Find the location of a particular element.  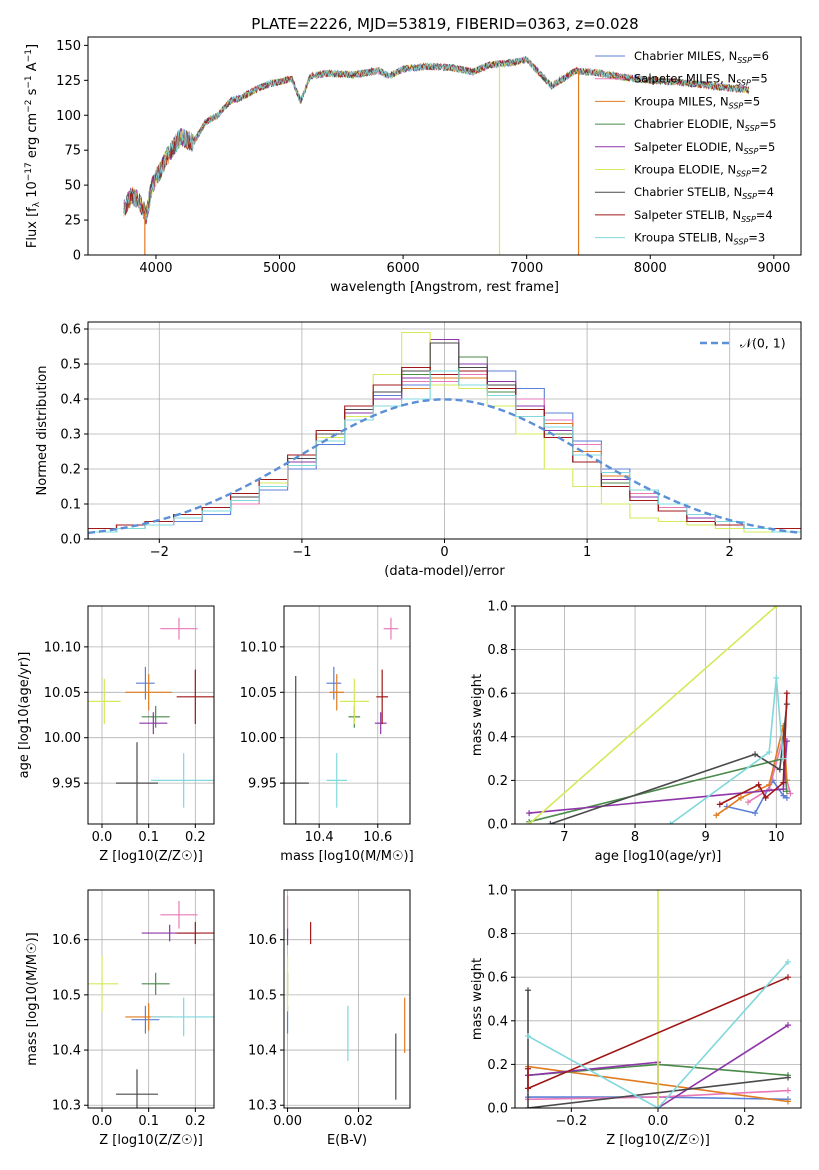

y-tick-label: 50 is located at coordinates (72, 186).